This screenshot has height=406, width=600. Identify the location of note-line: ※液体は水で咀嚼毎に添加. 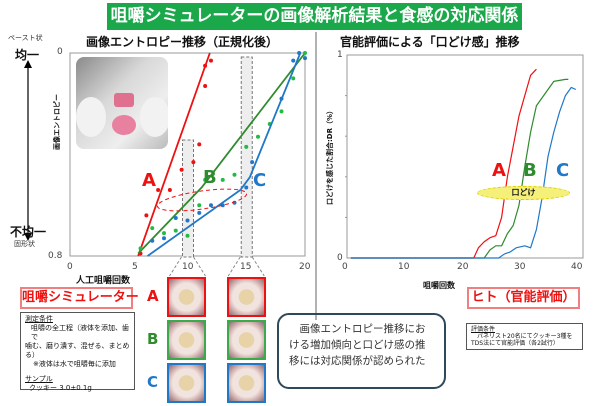
(74, 364).